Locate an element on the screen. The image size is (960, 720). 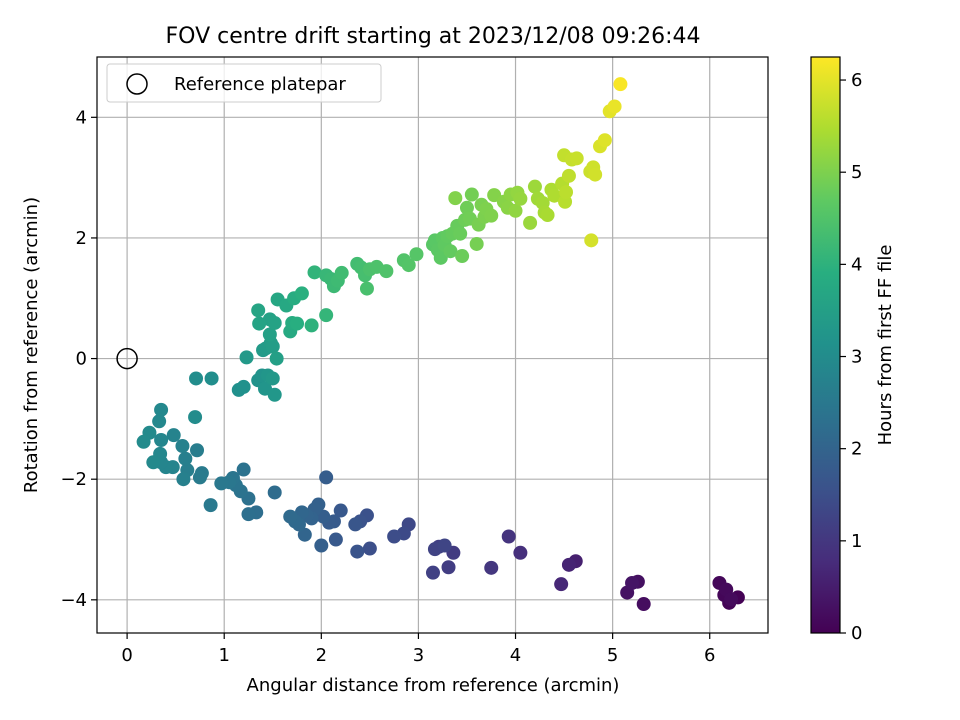
colorbar-tick-label: 5 is located at coordinates (856, 172).